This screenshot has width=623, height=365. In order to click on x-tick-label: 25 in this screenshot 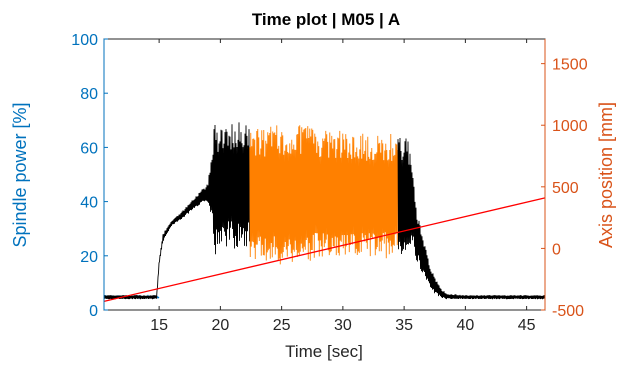, I will do `click(282, 325)`.